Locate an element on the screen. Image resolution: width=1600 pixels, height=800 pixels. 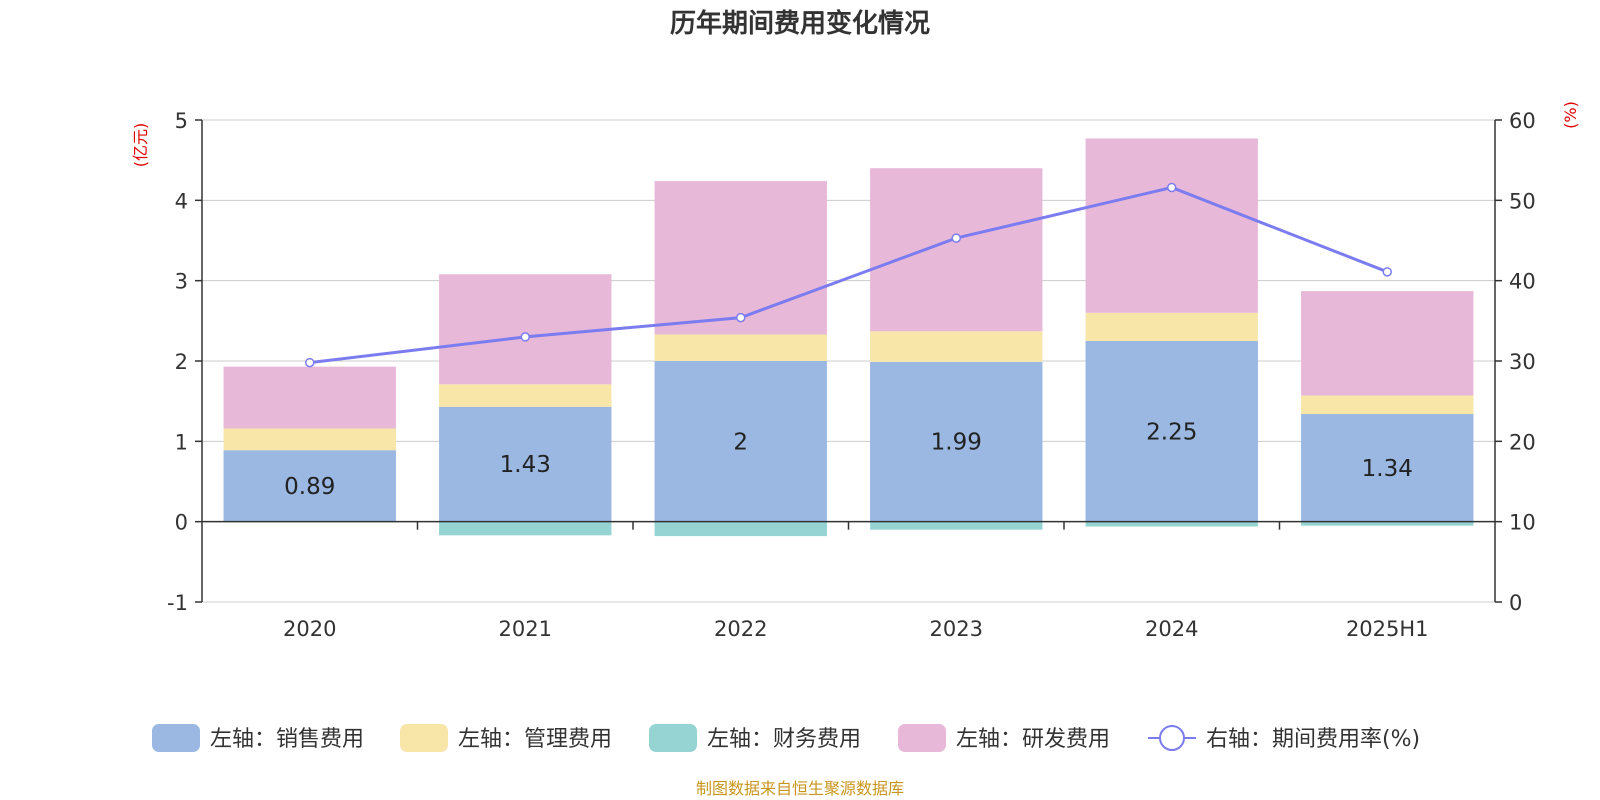
right-tick-label: 10 is located at coordinates (1522, 523).